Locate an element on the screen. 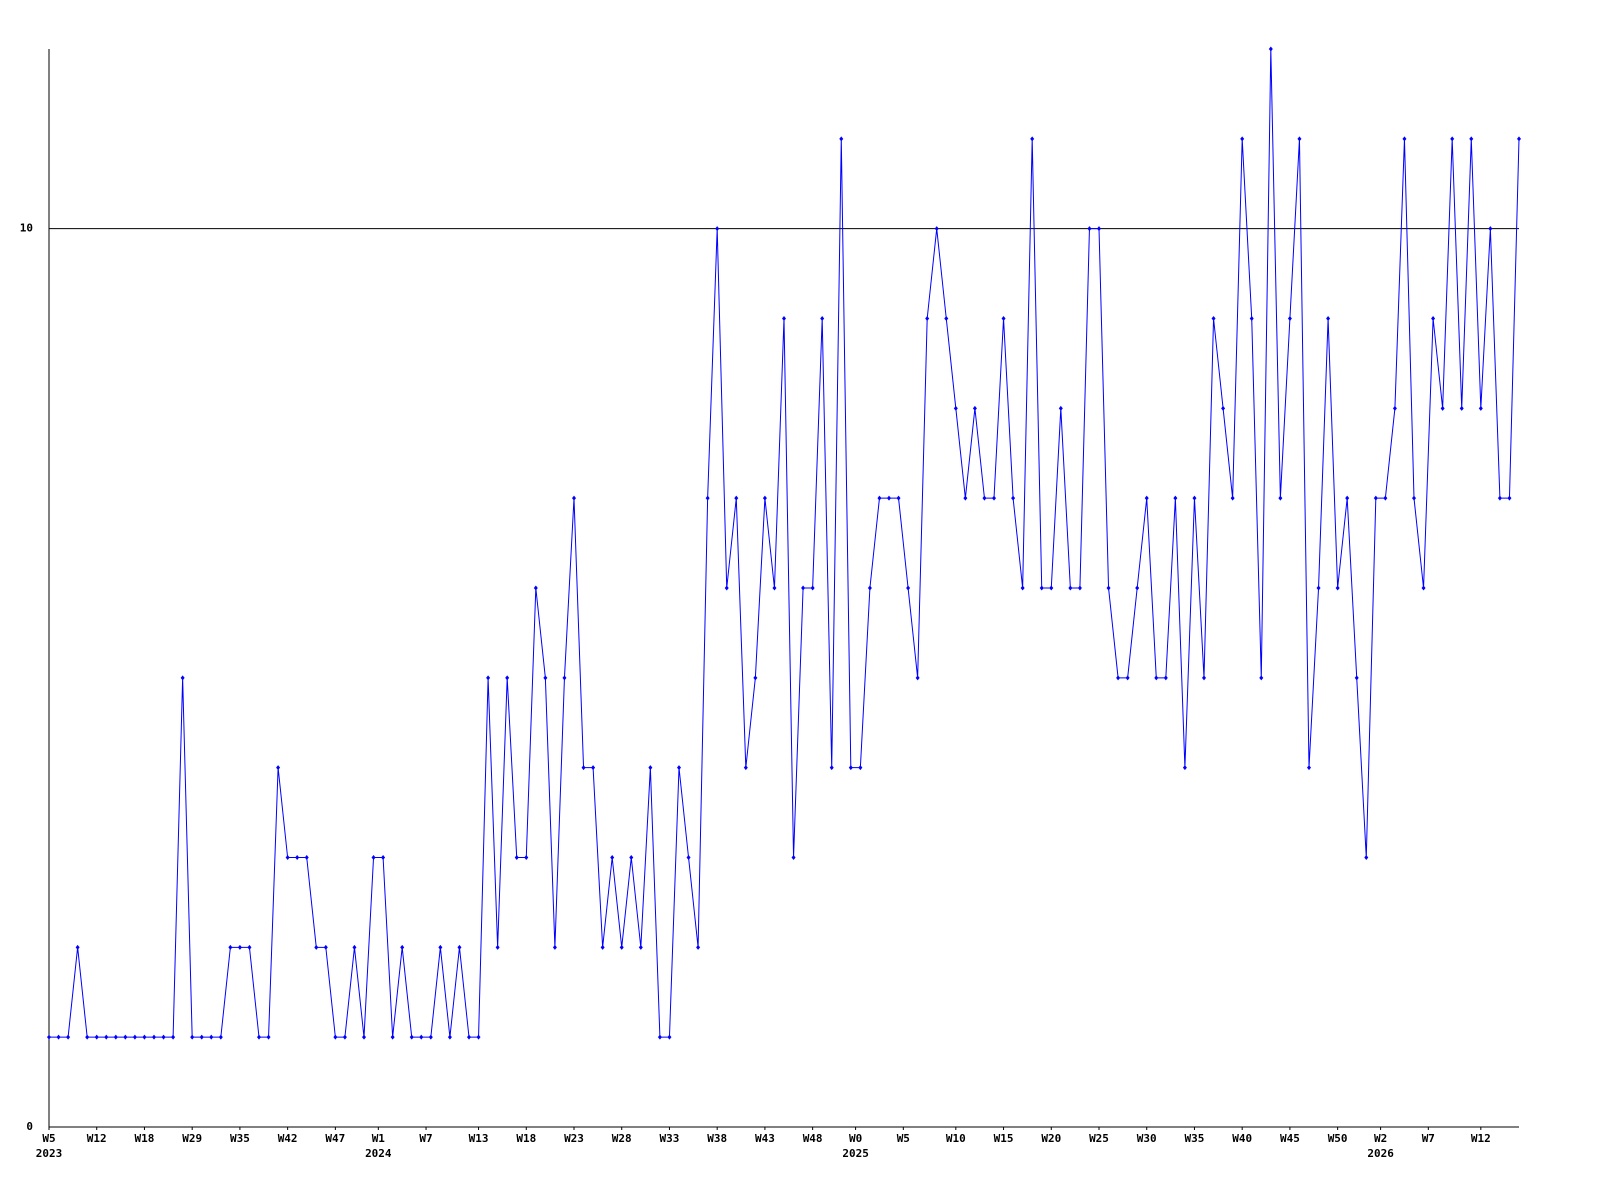 The image size is (1600, 1200). x-tick-label: W28 is located at coordinates (622, 1138).